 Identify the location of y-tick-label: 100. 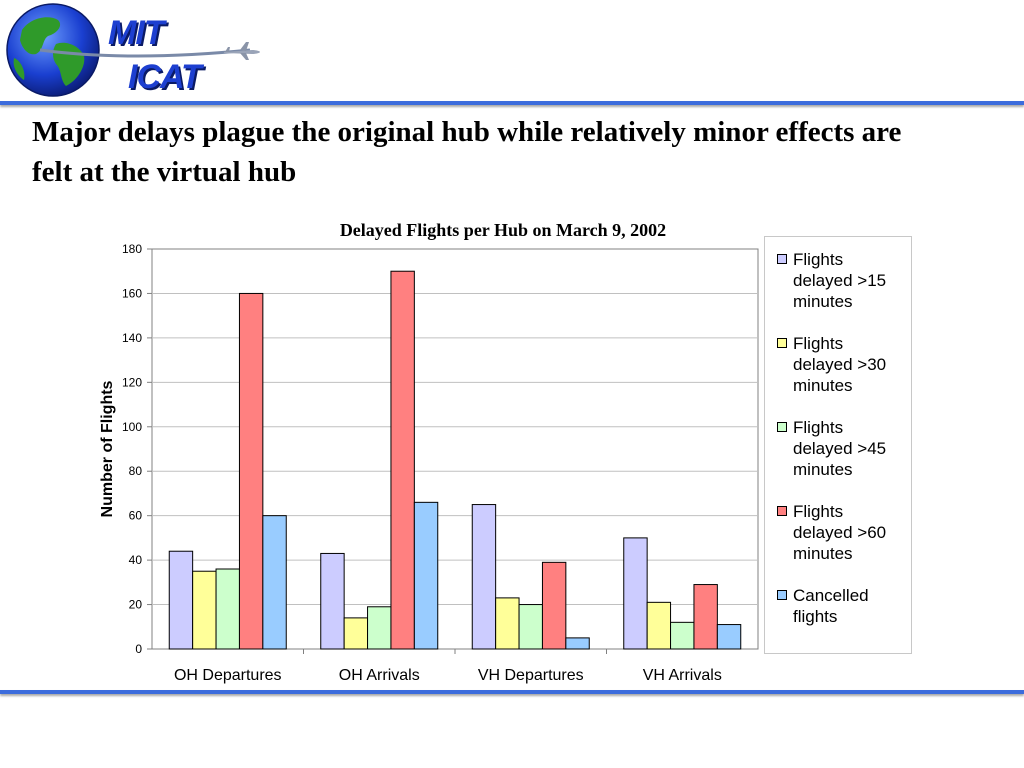
(132, 427).